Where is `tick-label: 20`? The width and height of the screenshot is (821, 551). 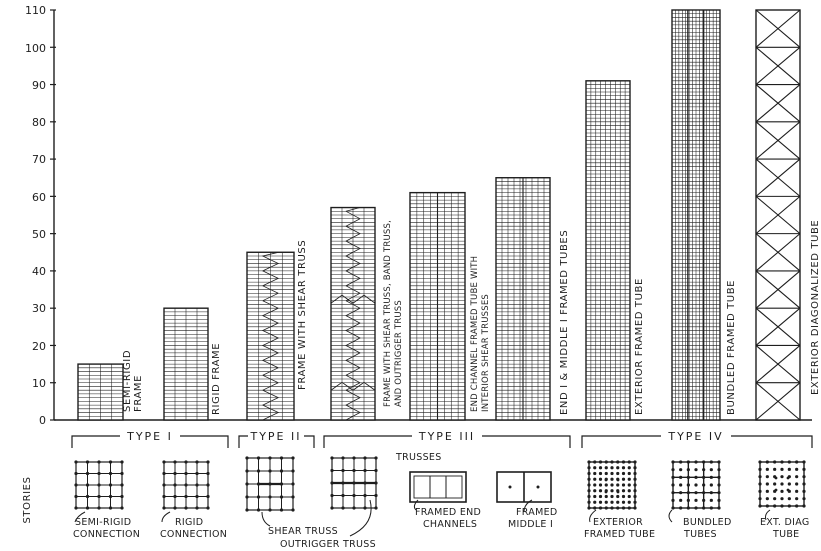
tick-label: 20 is located at coordinates (39, 346).